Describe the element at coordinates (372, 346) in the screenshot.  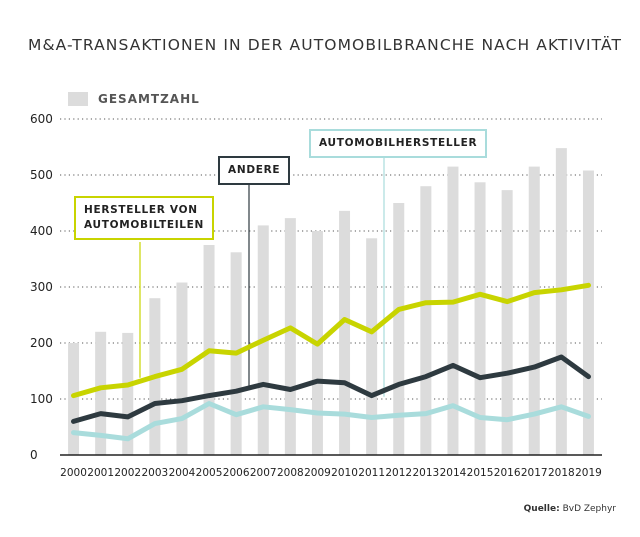
I see `bar-2011` at that location.